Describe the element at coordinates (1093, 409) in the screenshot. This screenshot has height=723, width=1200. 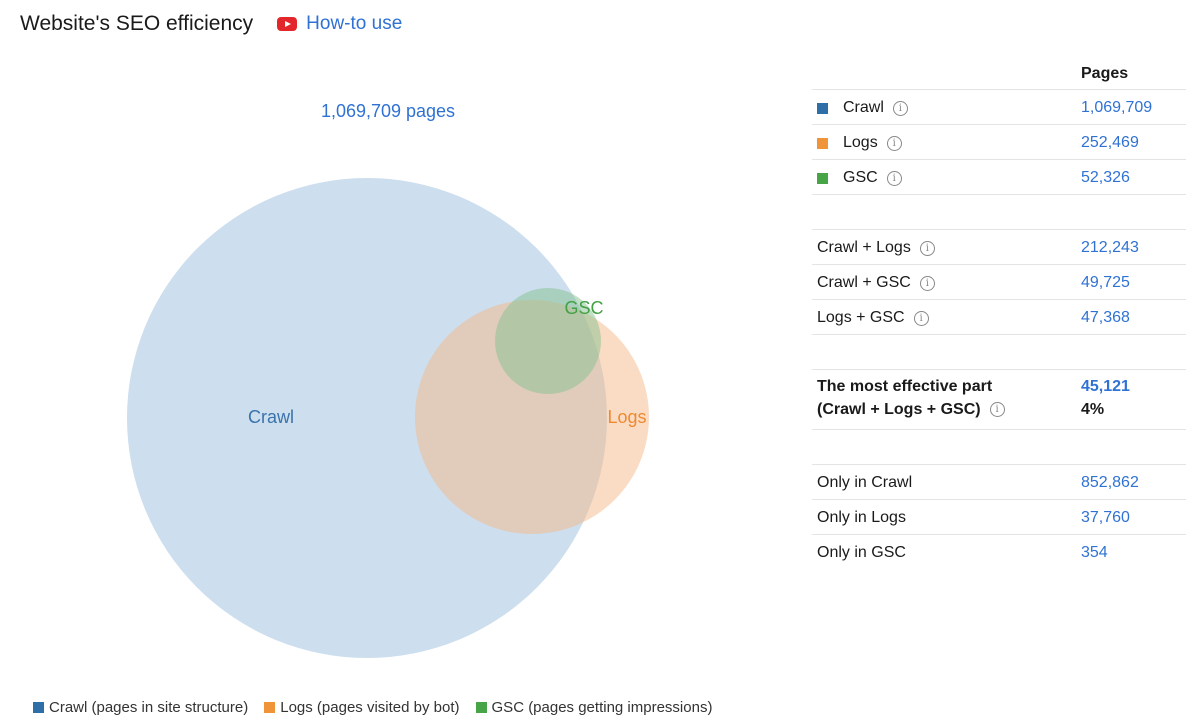
I see `effective-percent: 4%` at that location.